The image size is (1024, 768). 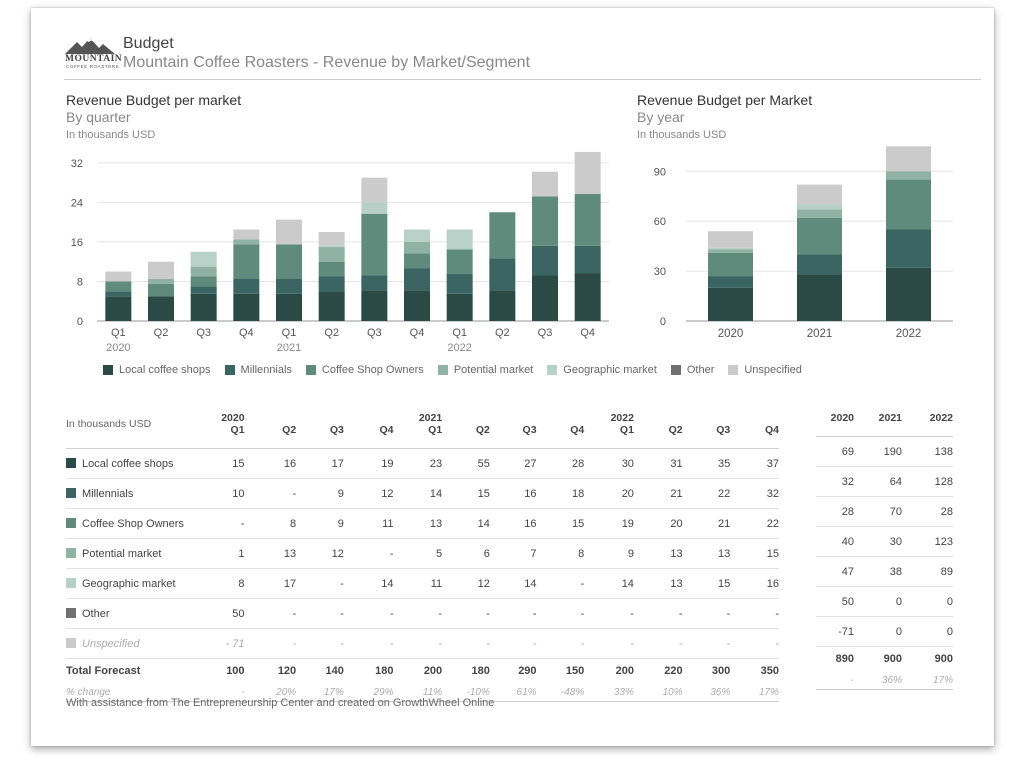 I want to click on table-cell: 19, so click(x=609, y=523).